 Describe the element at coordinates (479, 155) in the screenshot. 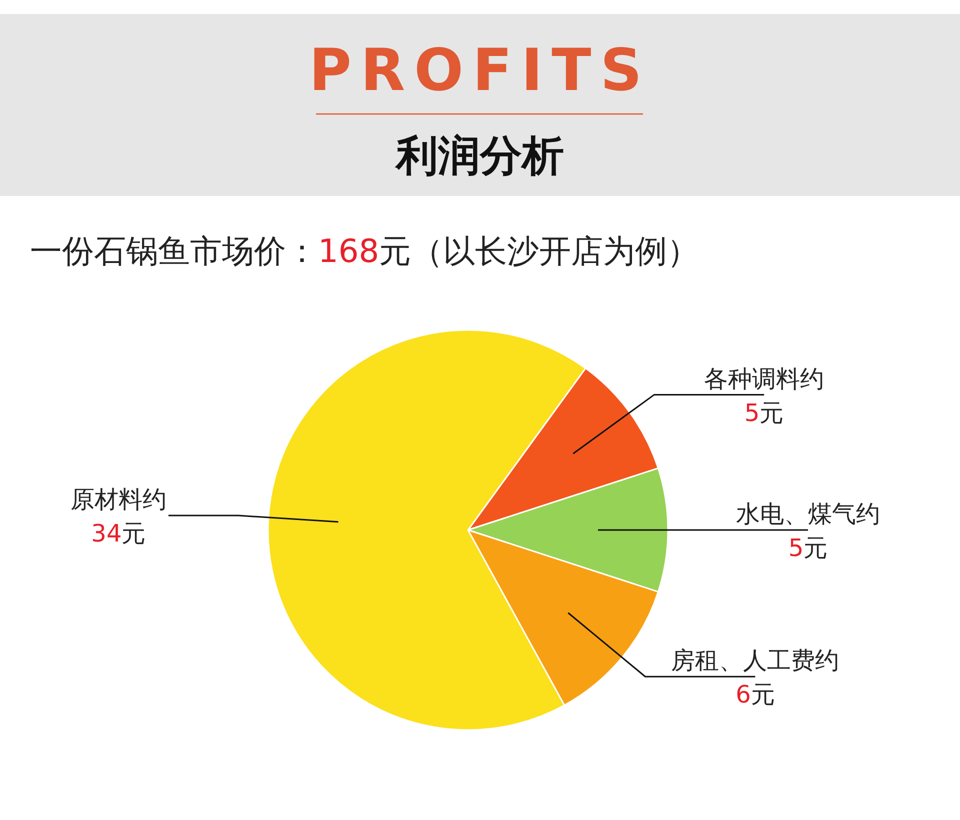

I see `chart-subtitle: 利润分析` at that location.